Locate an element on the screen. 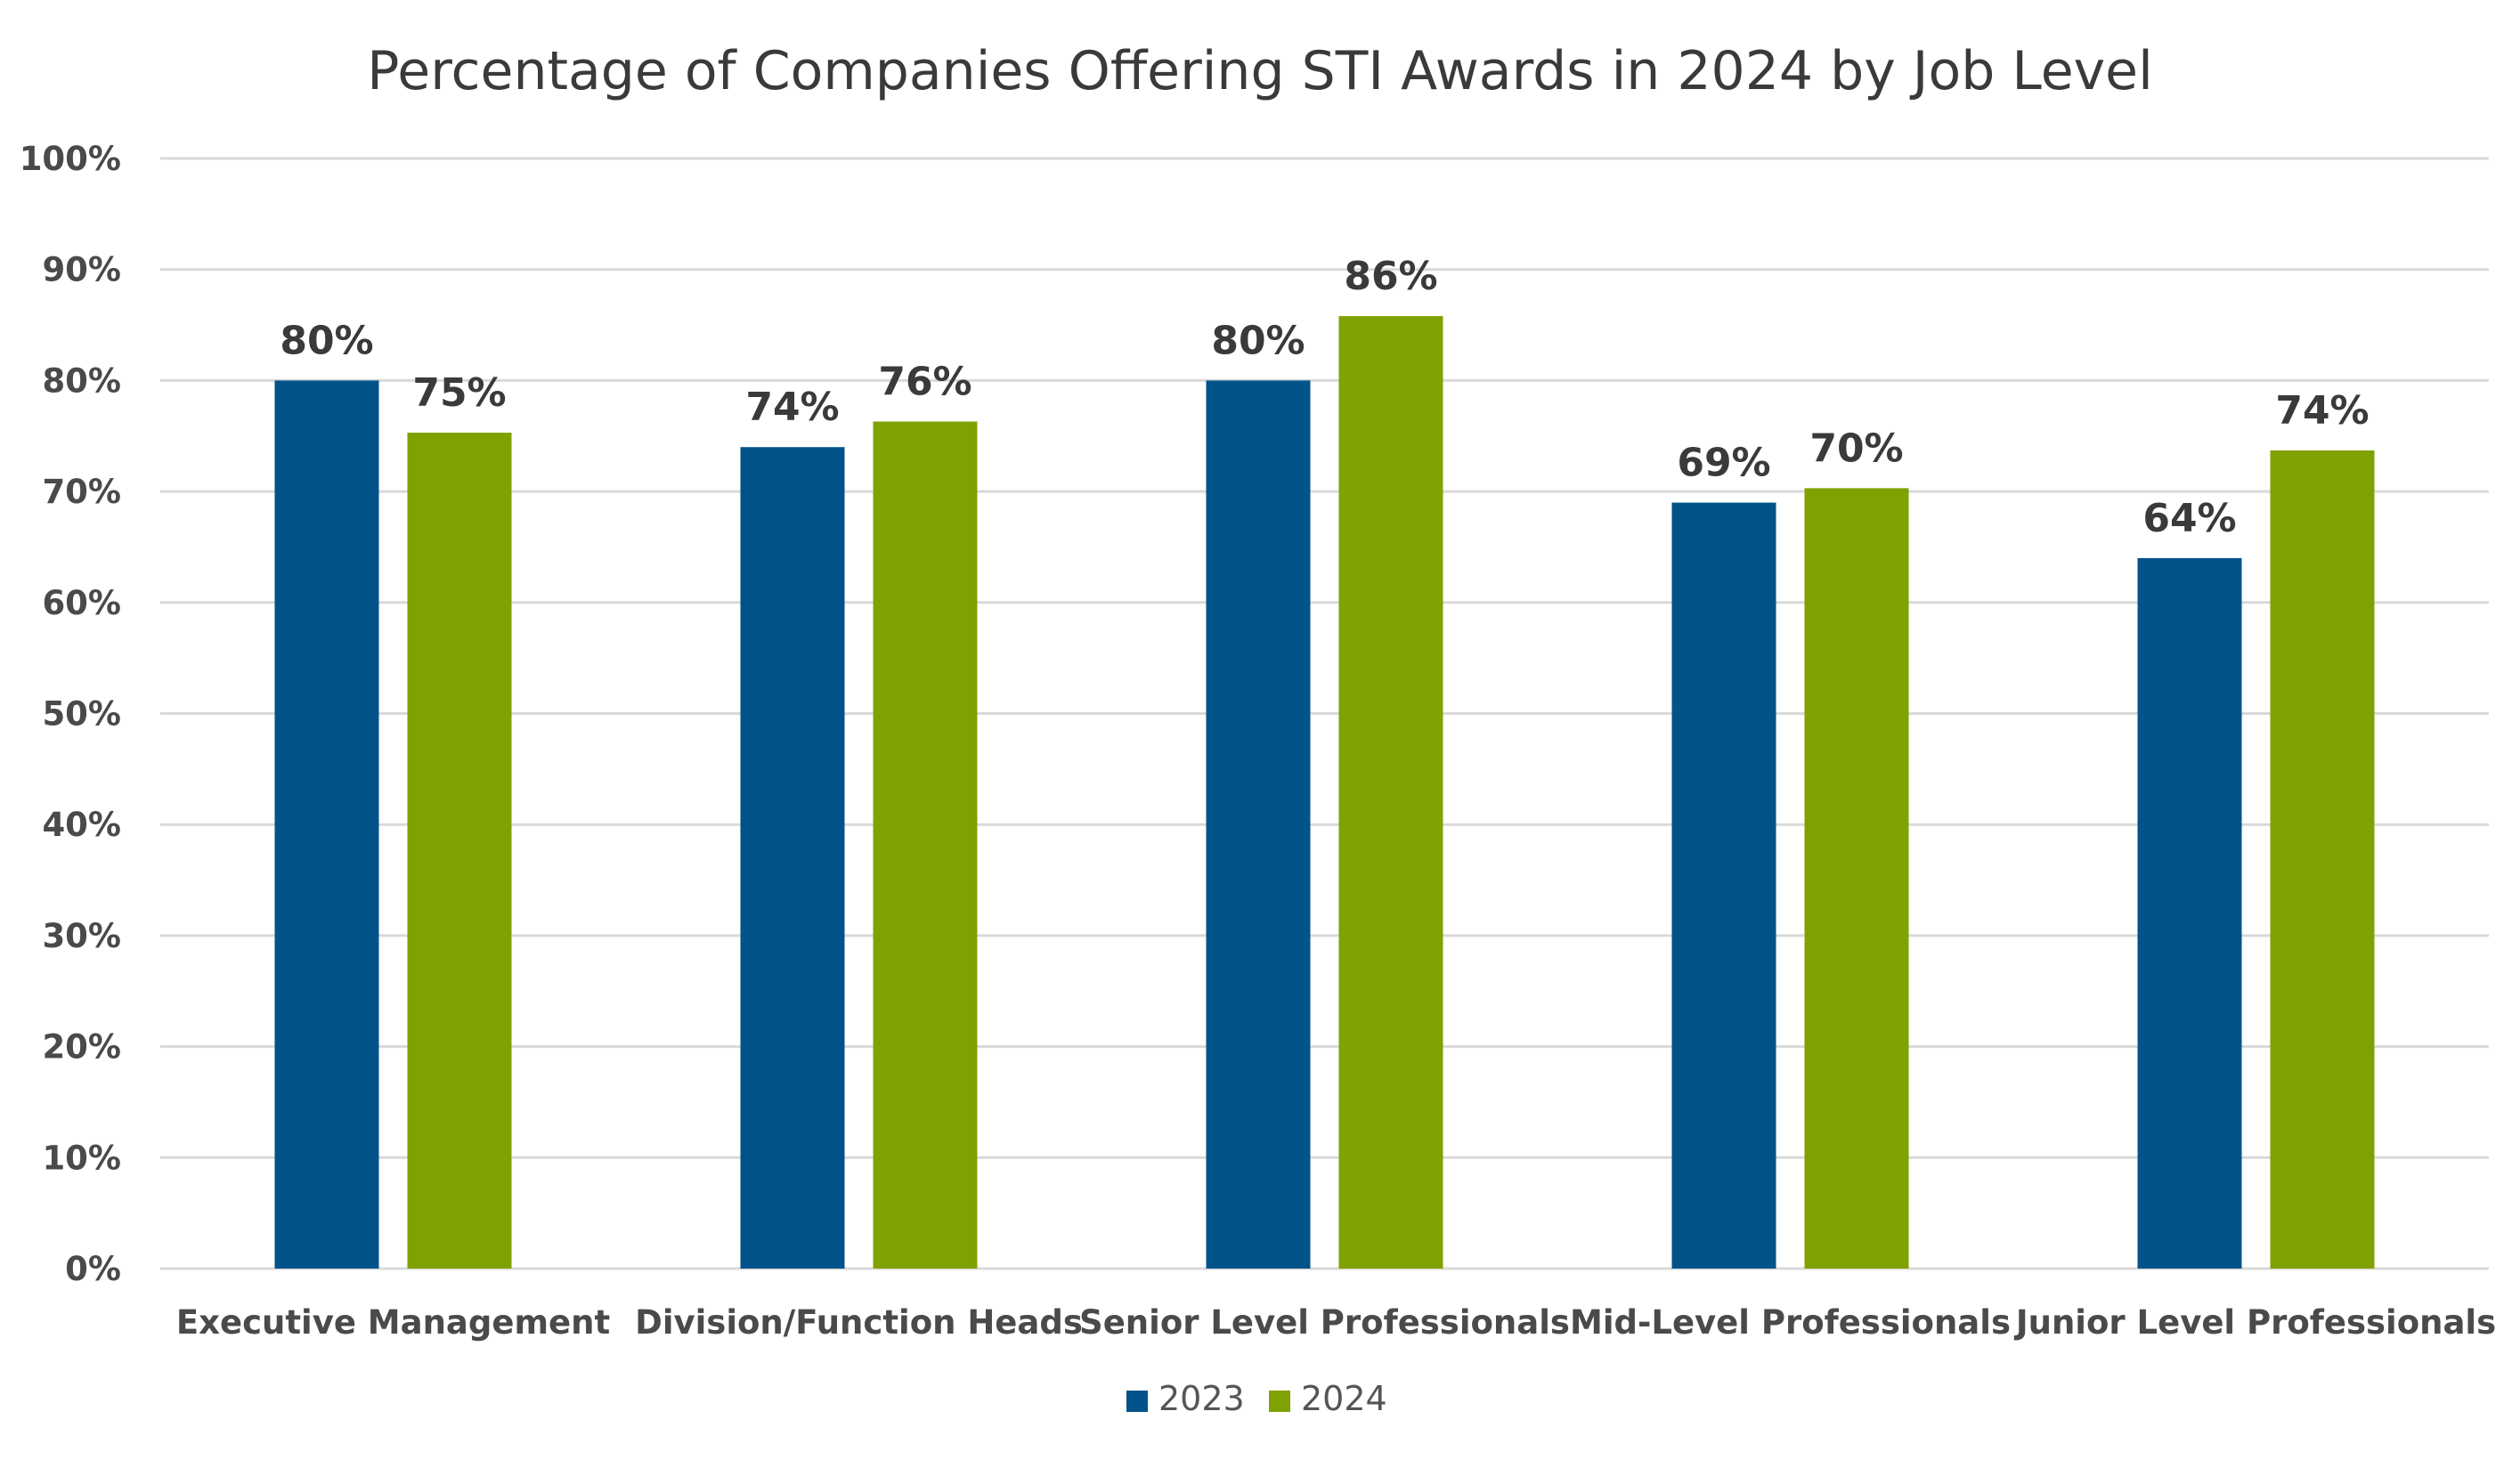 The image size is (2520, 1460). x-category-label: Junior Level Professionals is located at coordinates (2254, 1322).